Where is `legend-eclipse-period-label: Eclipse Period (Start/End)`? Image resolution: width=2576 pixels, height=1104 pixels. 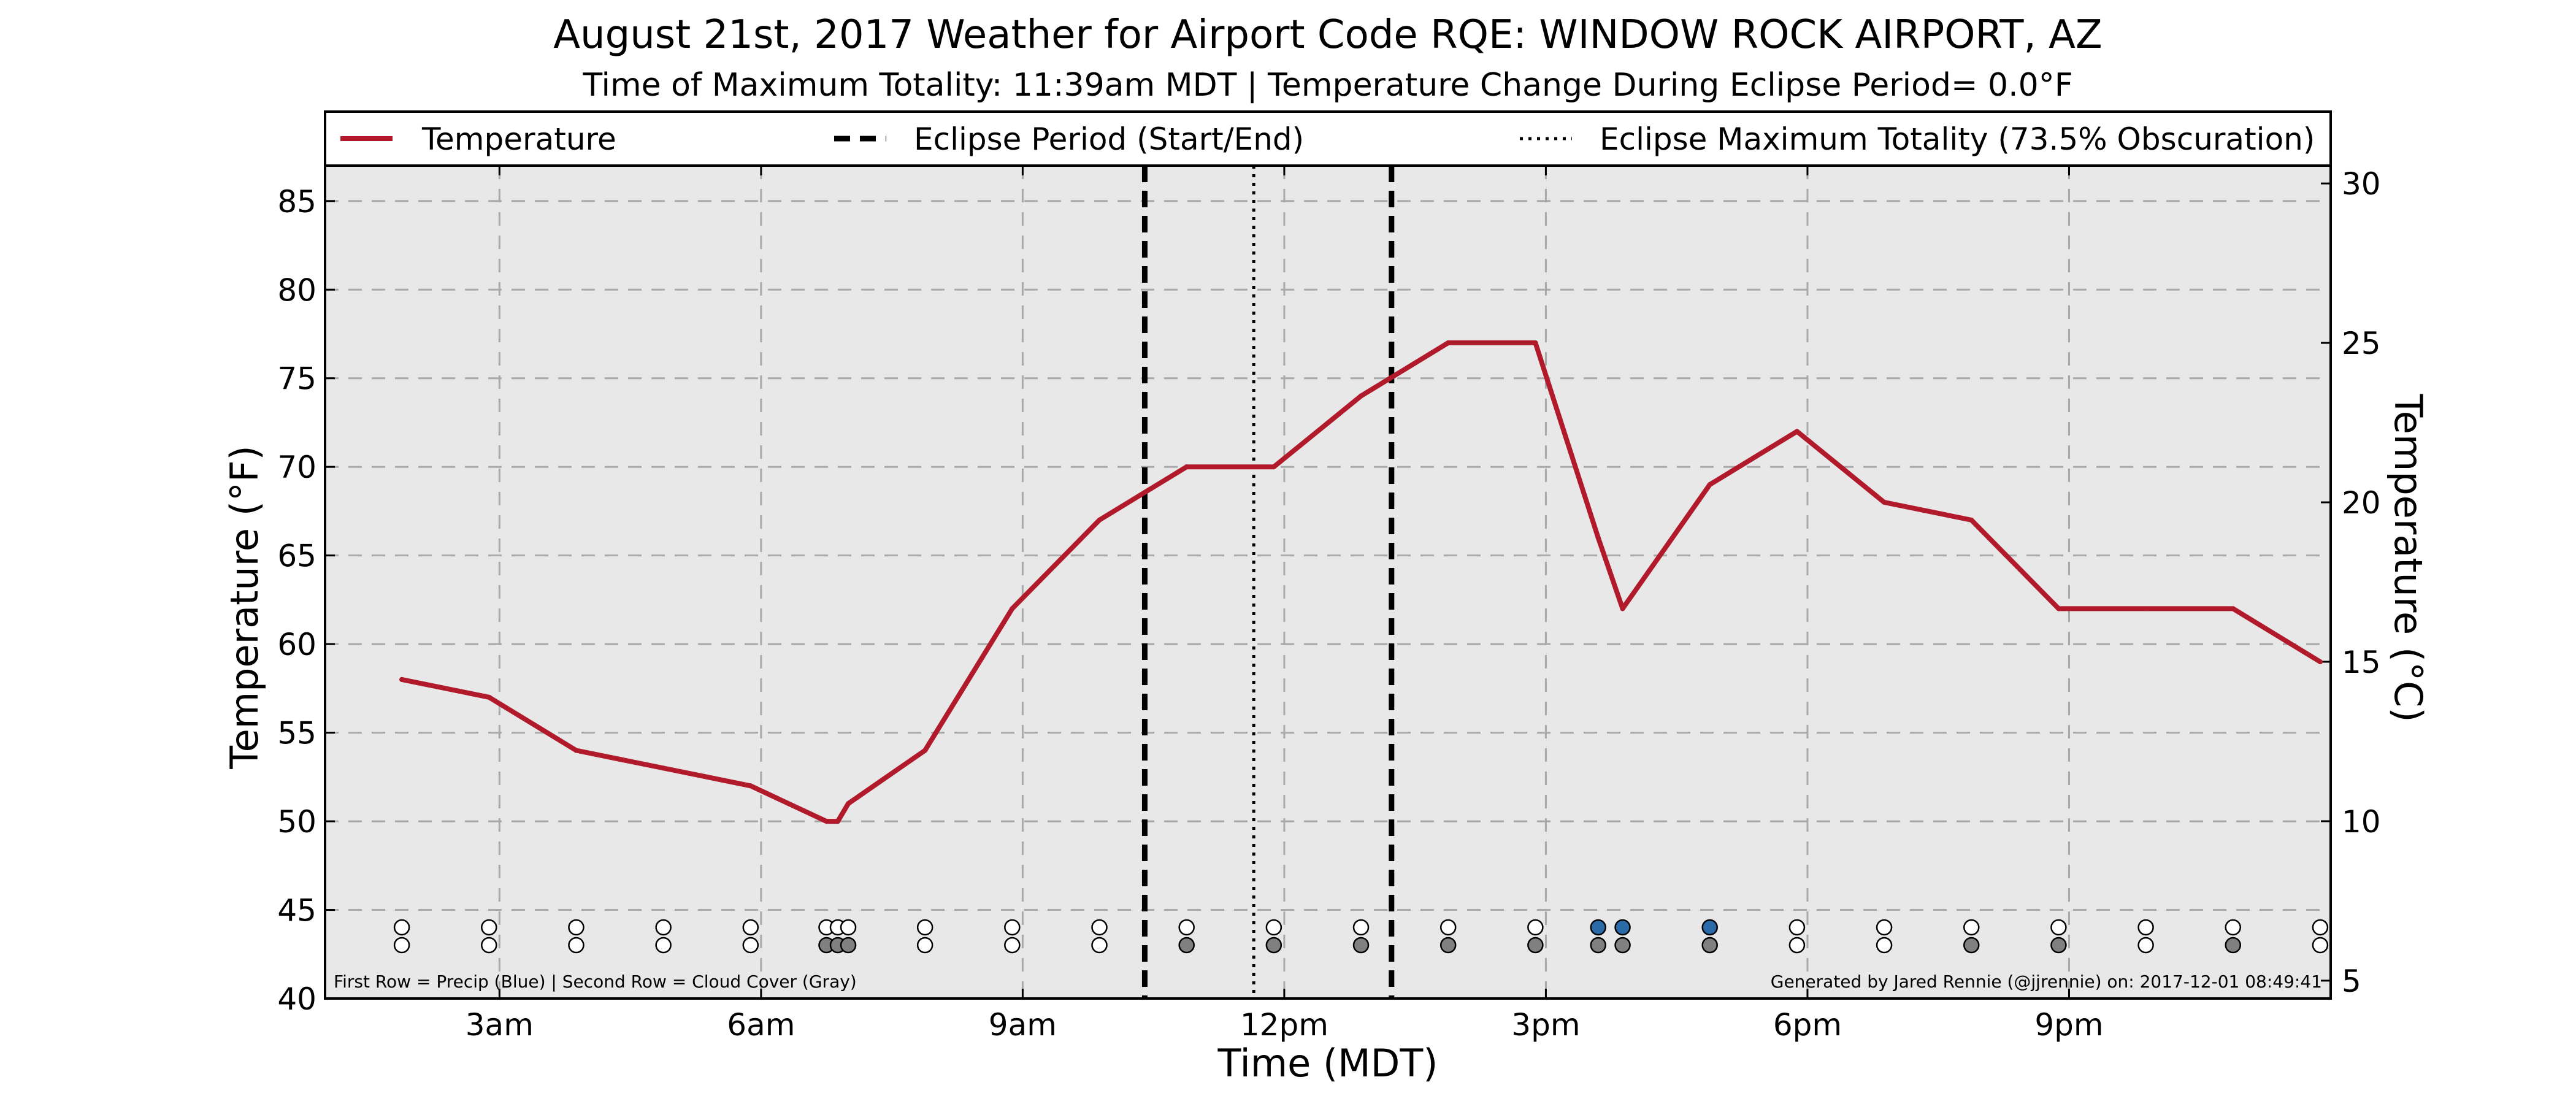
legend-eclipse-period-label: Eclipse Period (Start/End) is located at coordinates (1109, 139).